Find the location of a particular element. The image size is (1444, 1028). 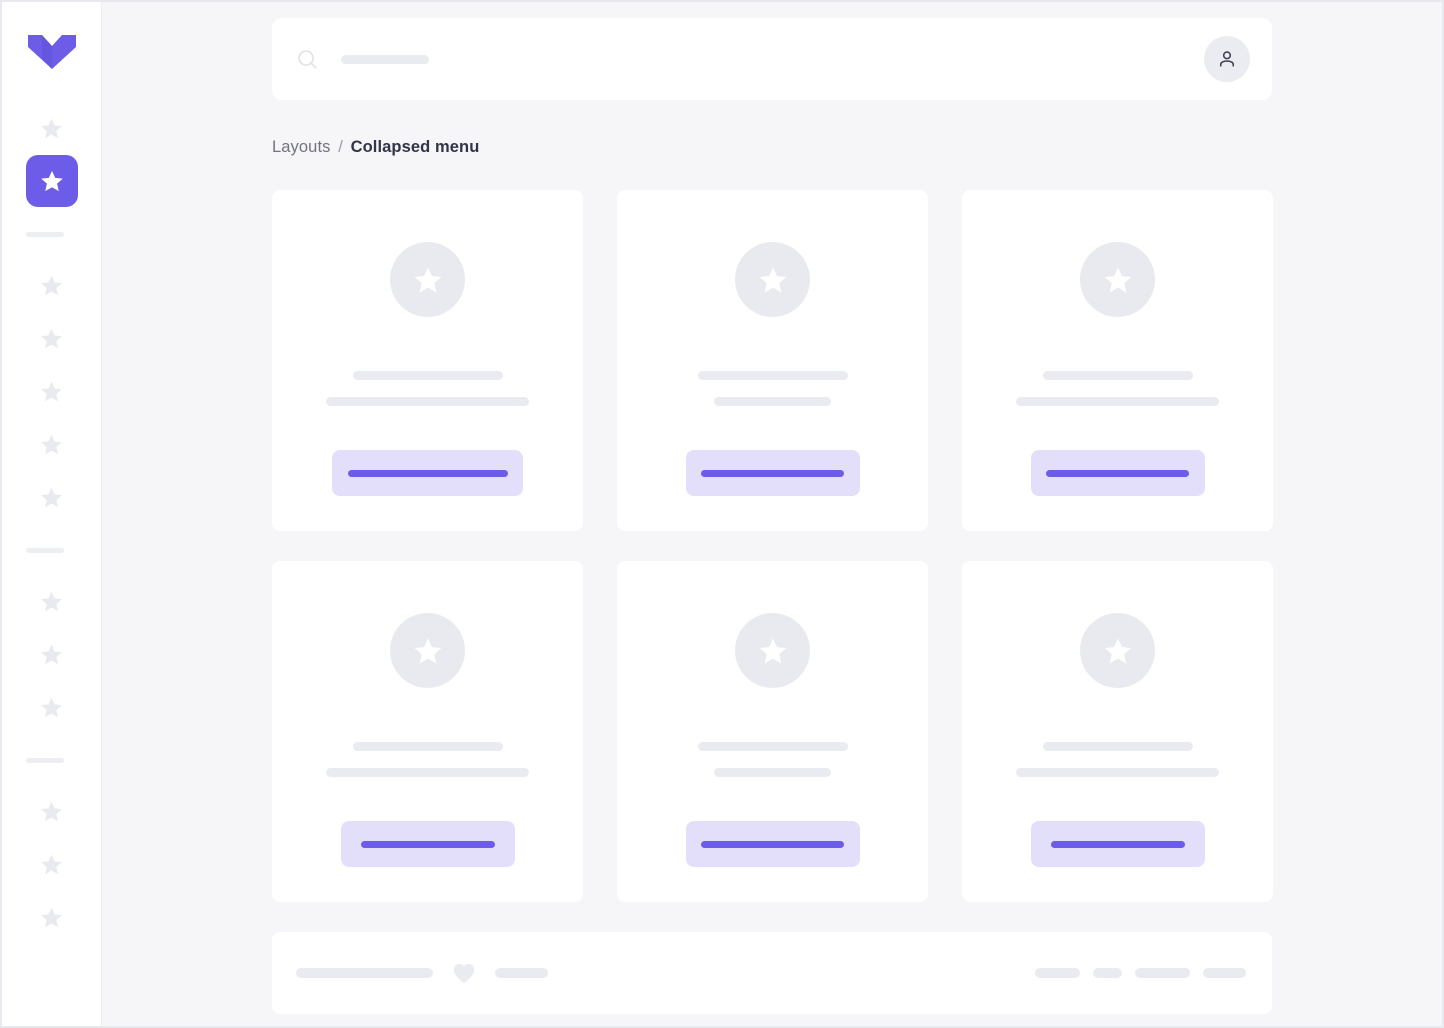

chevron-logo-icon is located at coordinates (51, 52).